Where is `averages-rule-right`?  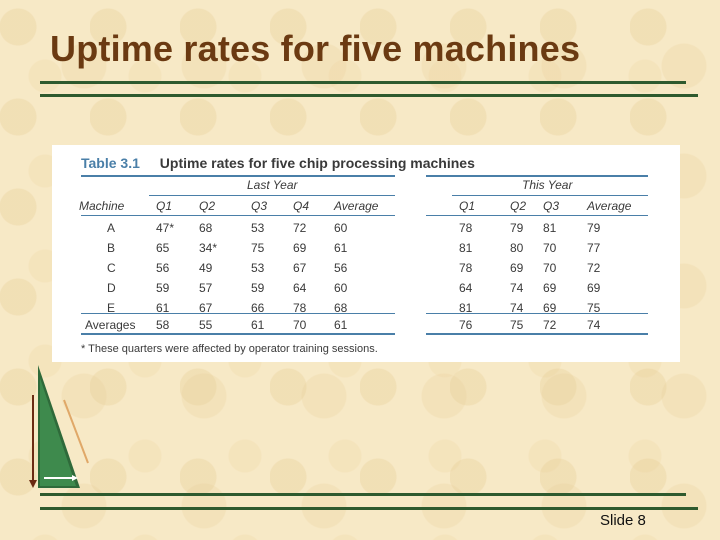 averages-rule-right is located at coordinates (537, 313).